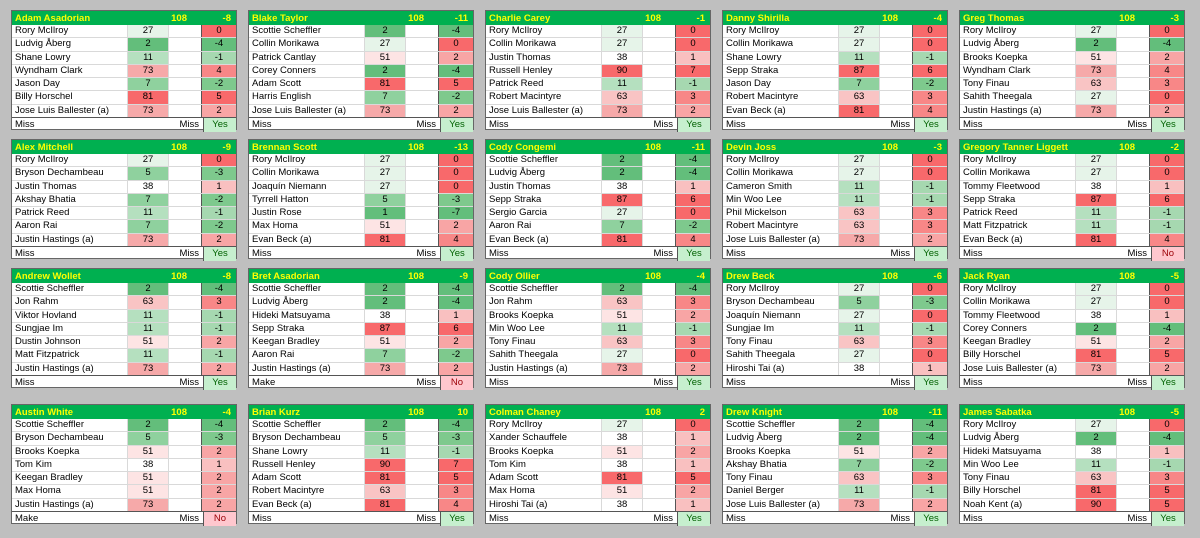  What do you see at coordinates (755, 491) in the screenshot?
I see `golfer-name: Daniel Berger` at bounding box center [755, 491].